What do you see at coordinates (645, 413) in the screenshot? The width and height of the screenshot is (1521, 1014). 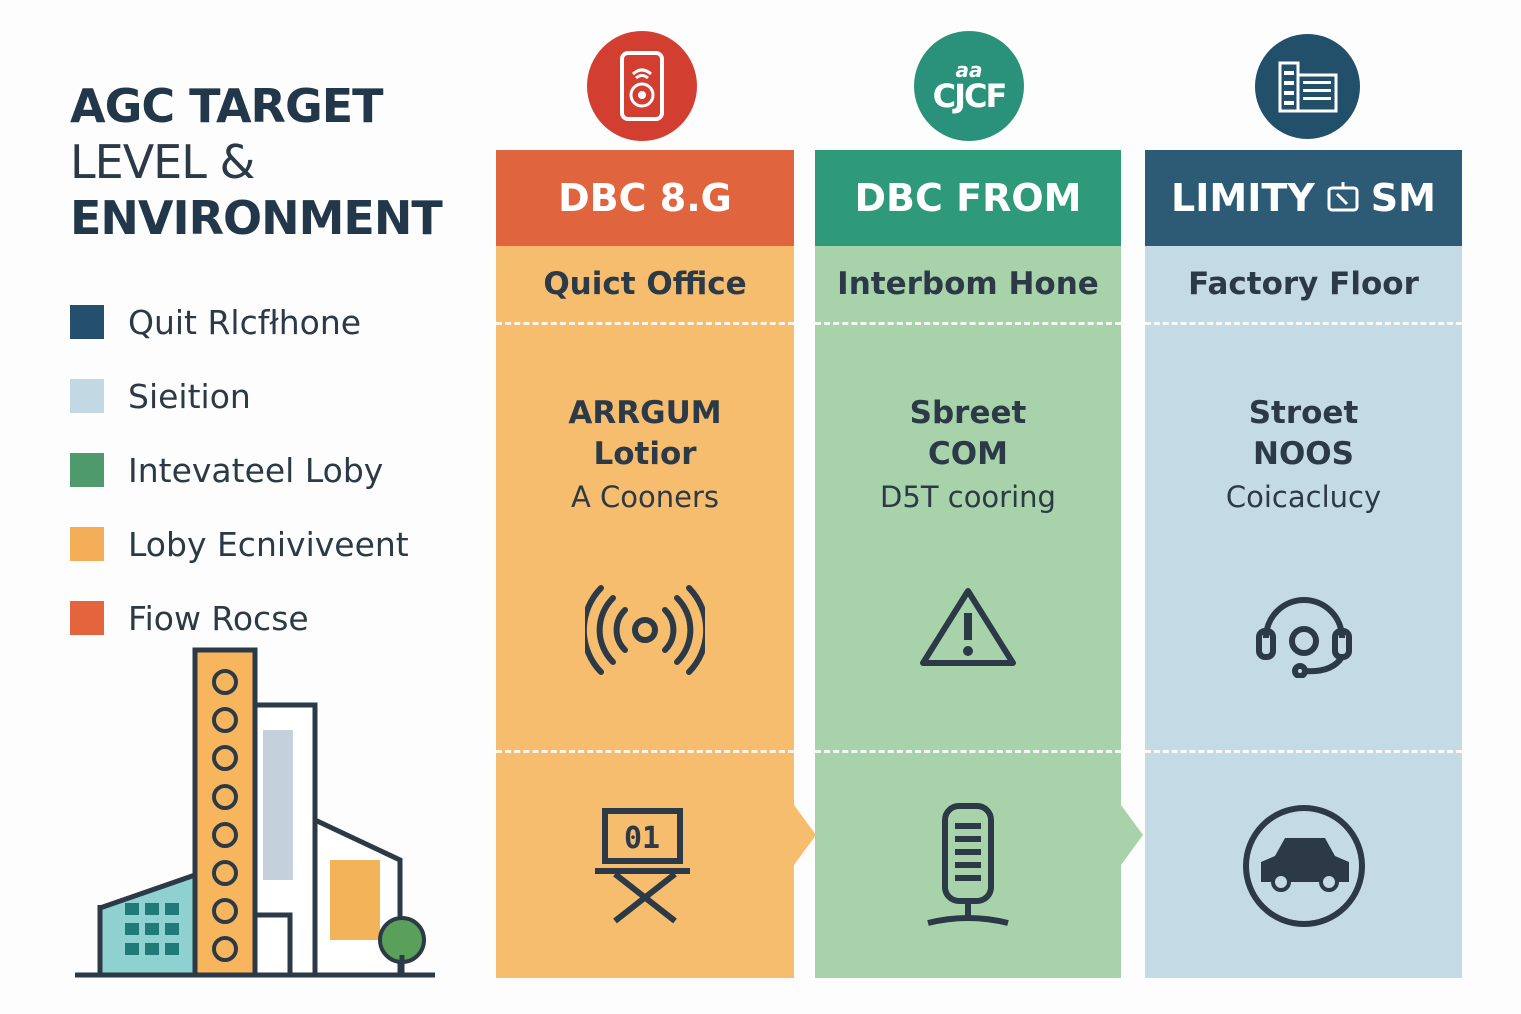 I see `body-line-1: ARRGUM` at bounding box center [645, 413].